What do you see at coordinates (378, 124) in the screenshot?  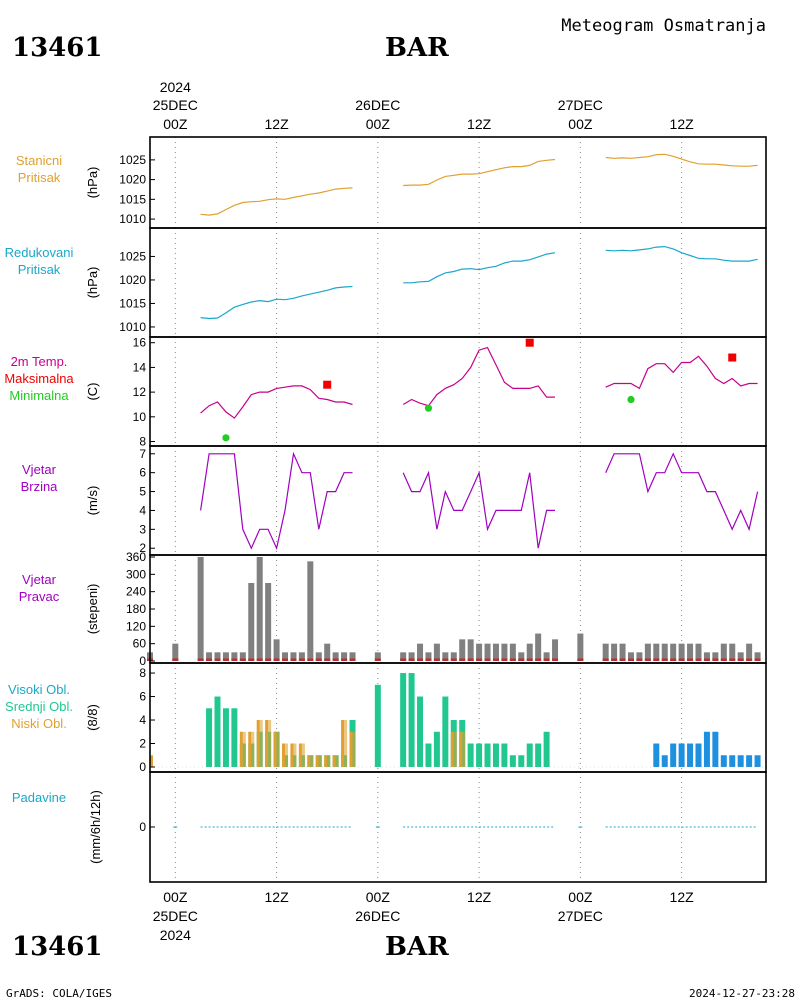 I see `time-tick-top: 00Z` at bounding box center [378, 124].